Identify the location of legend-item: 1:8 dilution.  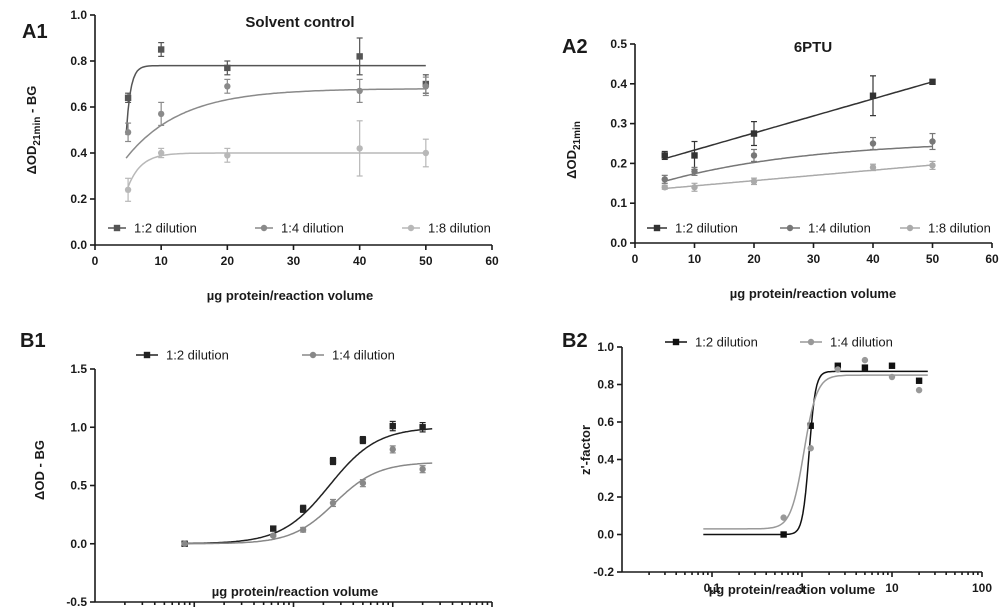
(446, 228).